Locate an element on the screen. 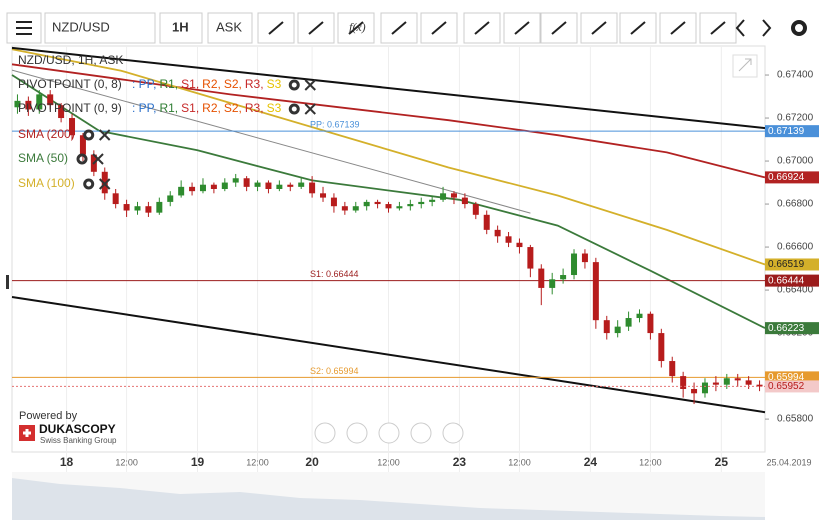  arrow-left is located at coordinates (740, 28).